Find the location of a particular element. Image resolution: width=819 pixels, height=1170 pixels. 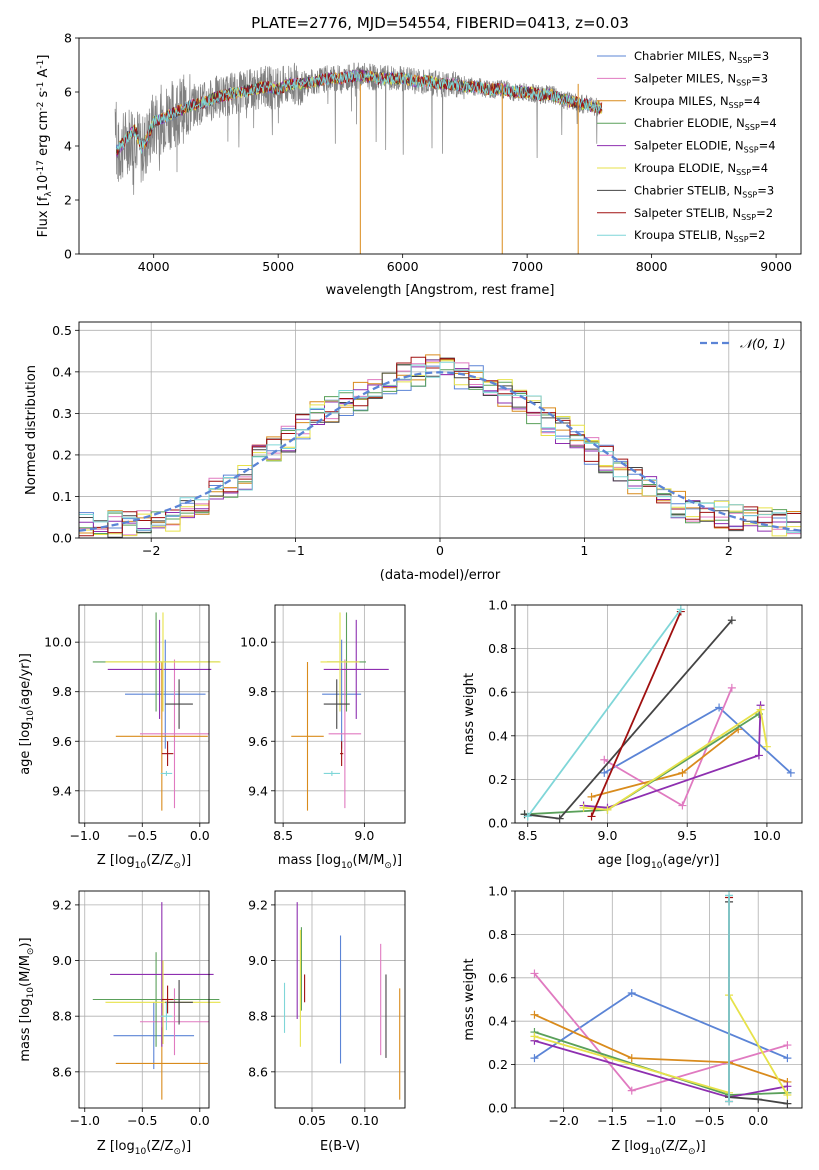

y-tick-label: 0.6 is located at coordinates (498, 692).